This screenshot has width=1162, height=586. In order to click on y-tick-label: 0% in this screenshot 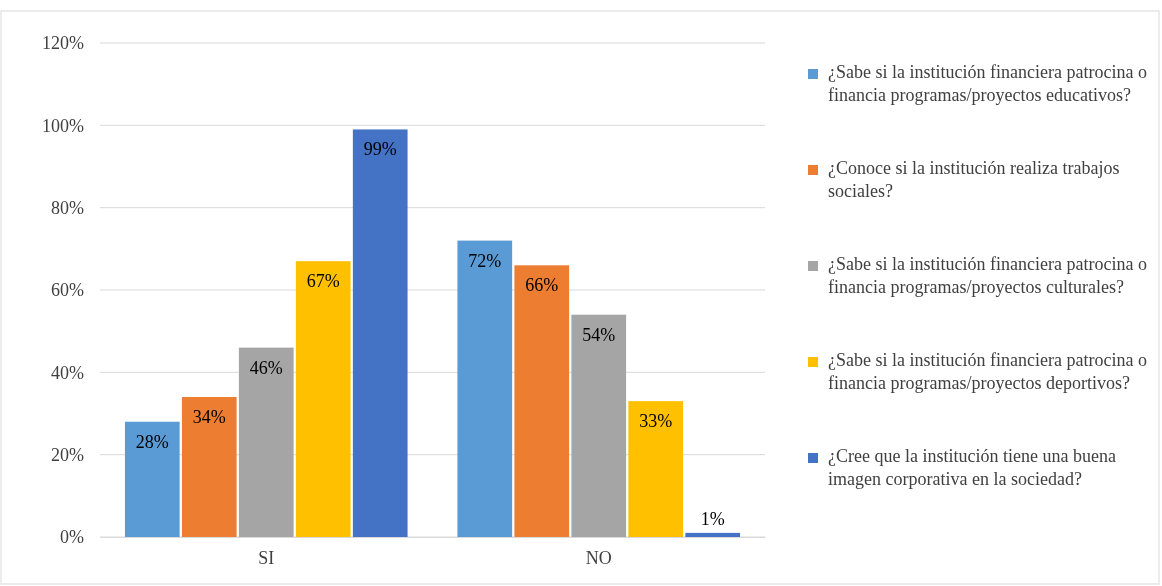, I will do `click(72, 537)`.